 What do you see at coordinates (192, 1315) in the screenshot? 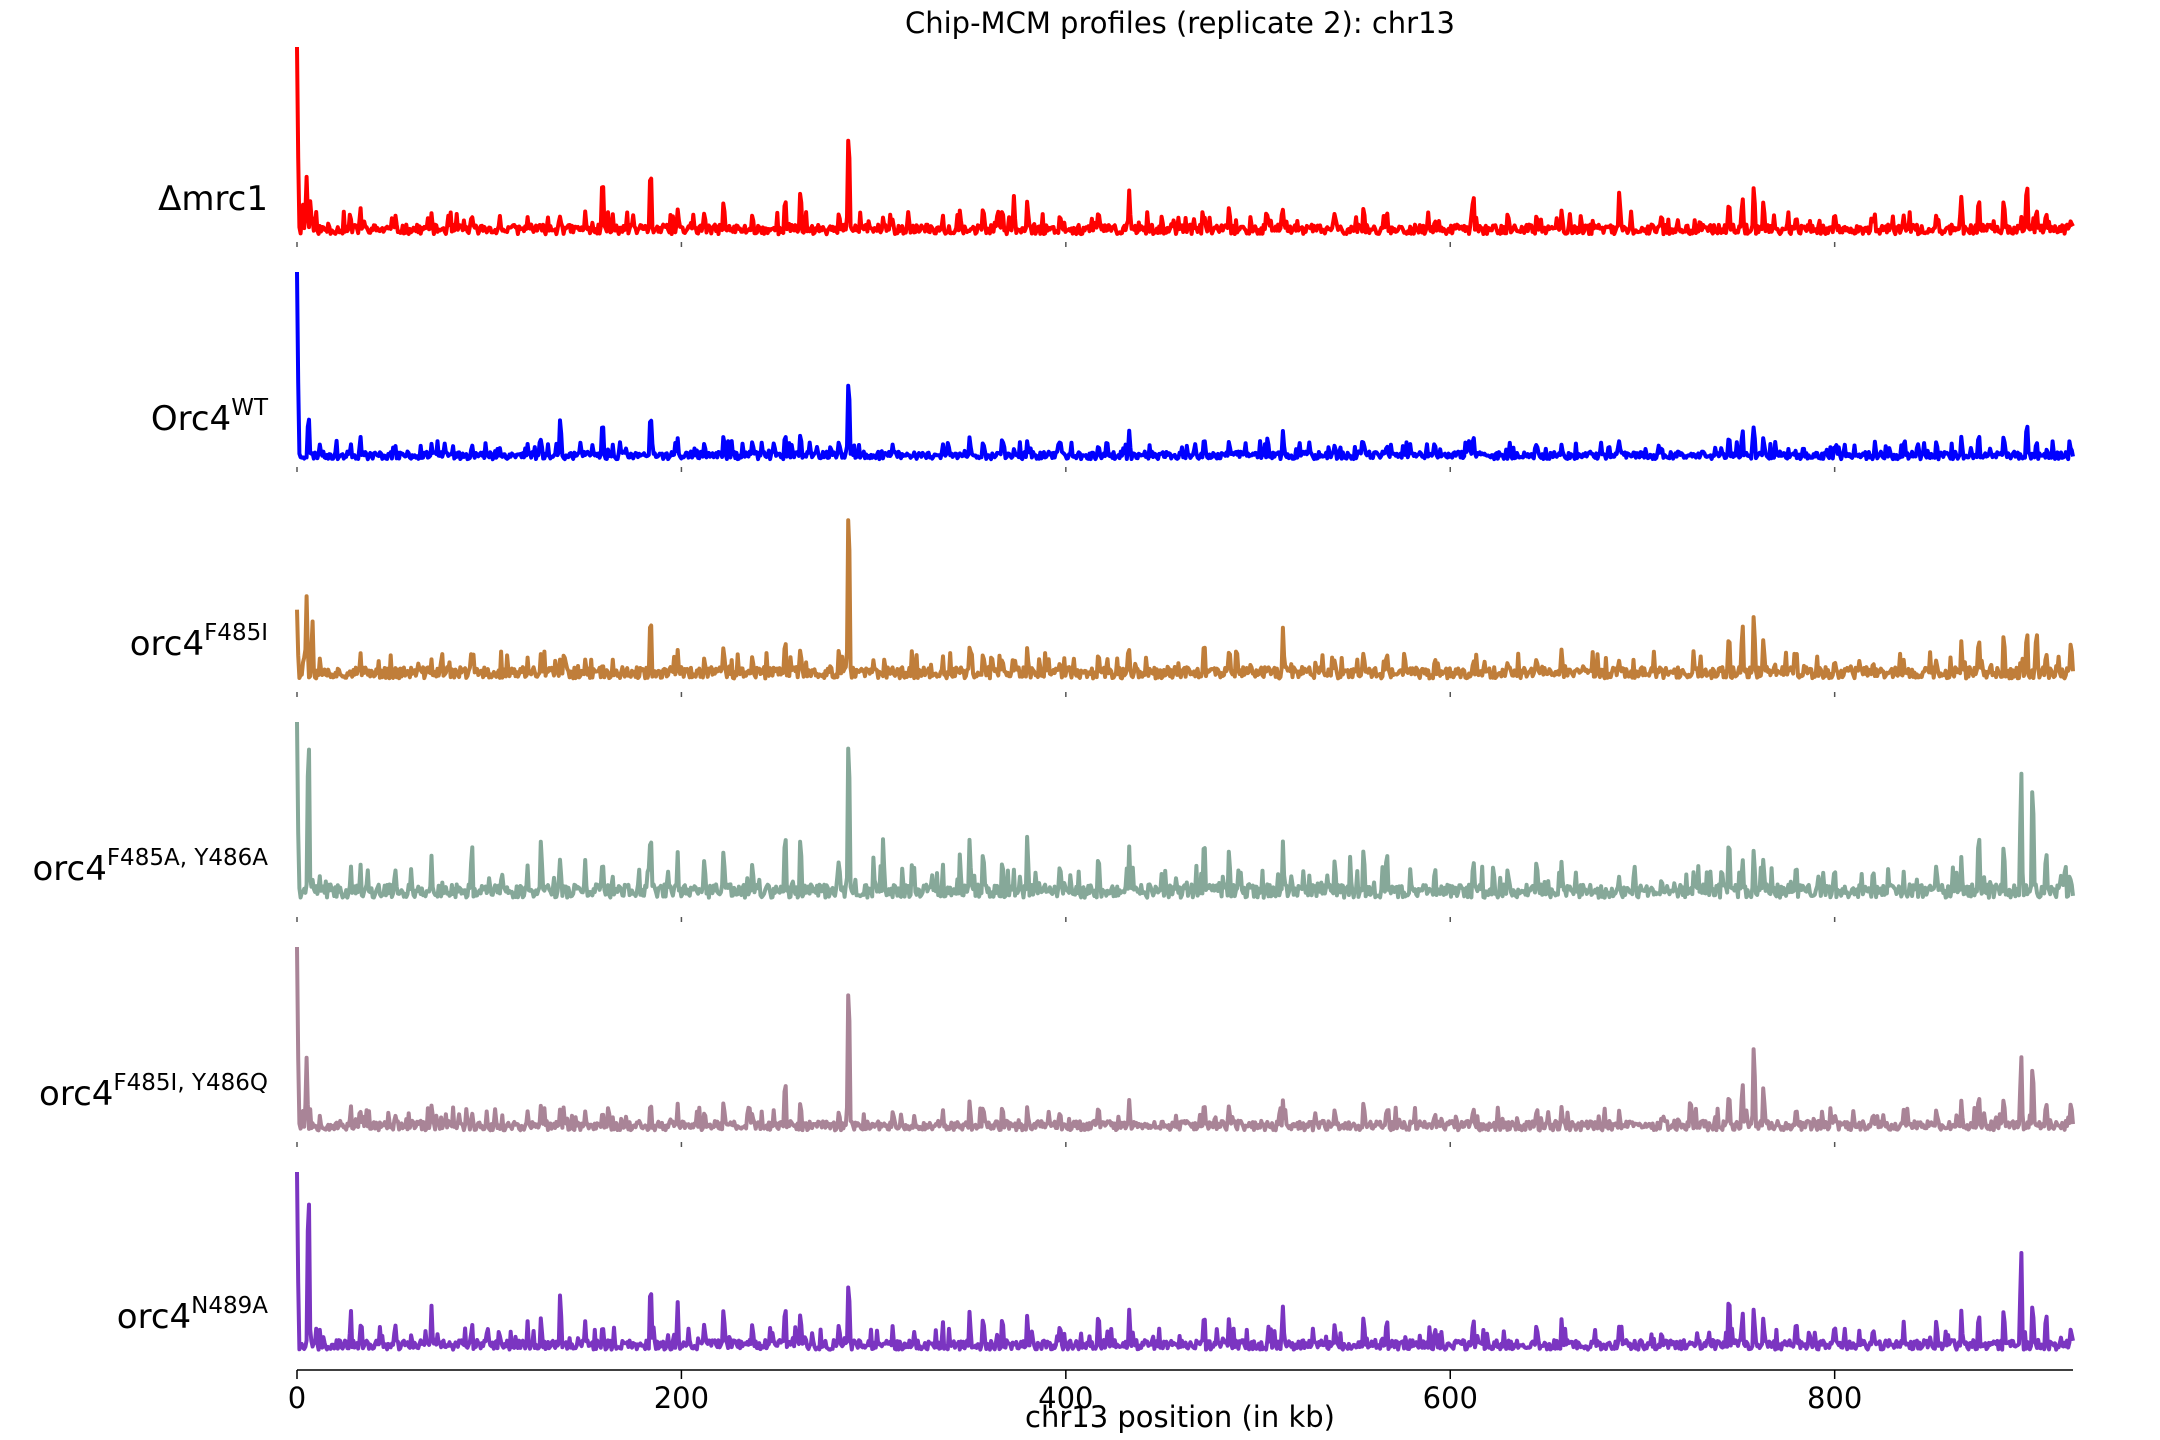
I see `series-label-6: orc4N489A` at bounding box center [192, 1315].